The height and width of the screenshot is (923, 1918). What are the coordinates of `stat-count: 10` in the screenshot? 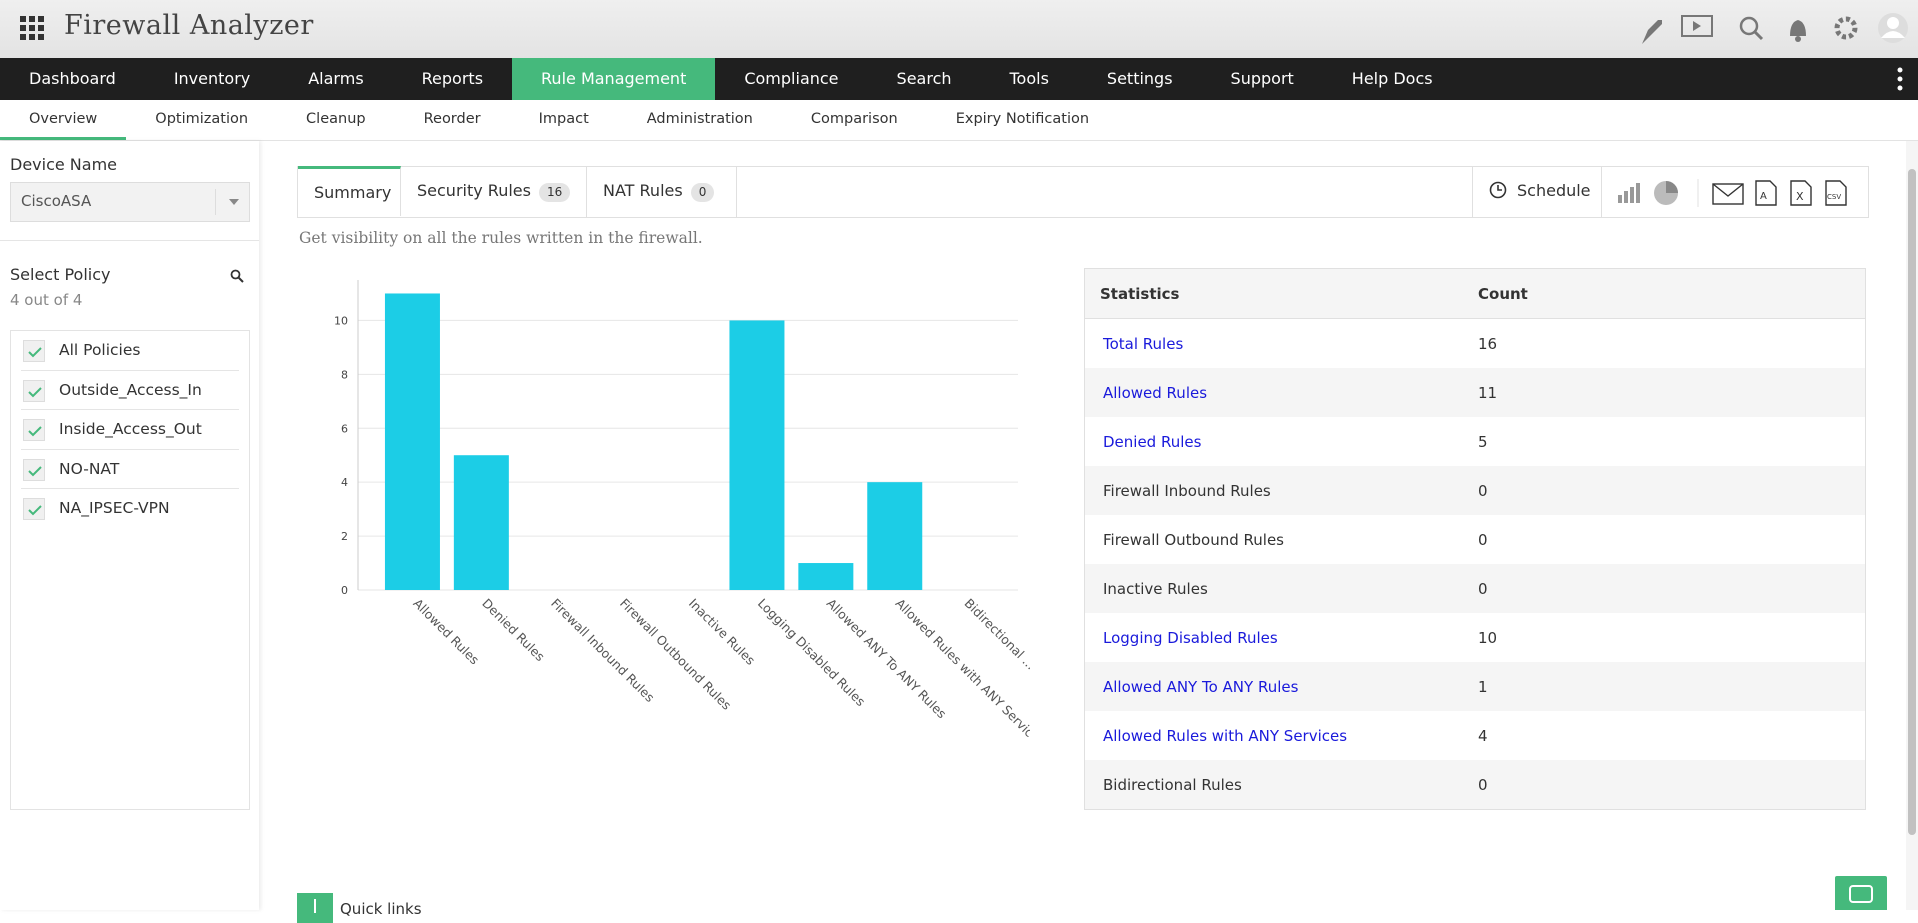 It's located at (1488, 637).